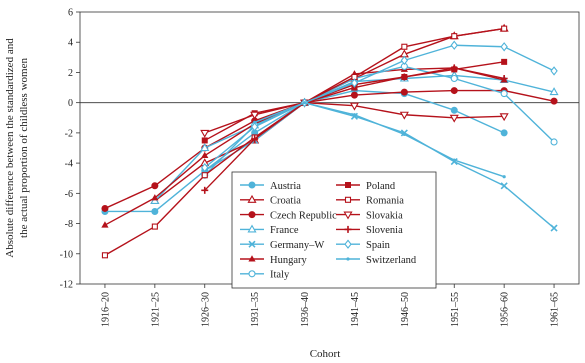 The height and width of the screenshot is (363, 585). I want to click on legend-box, so click(334, 230).